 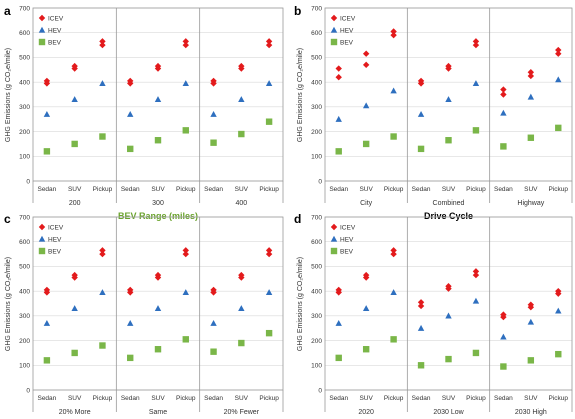 I want to click on legend-marker-hev, so click(x=334, y=238).